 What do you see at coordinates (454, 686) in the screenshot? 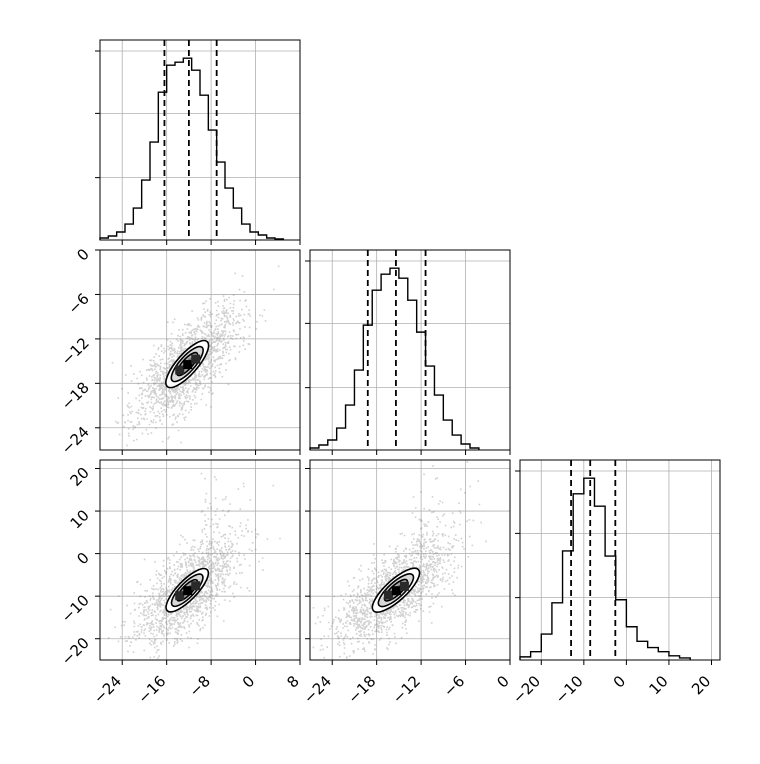
I see `xtick-label: −6` at bounding box center [454, 686].